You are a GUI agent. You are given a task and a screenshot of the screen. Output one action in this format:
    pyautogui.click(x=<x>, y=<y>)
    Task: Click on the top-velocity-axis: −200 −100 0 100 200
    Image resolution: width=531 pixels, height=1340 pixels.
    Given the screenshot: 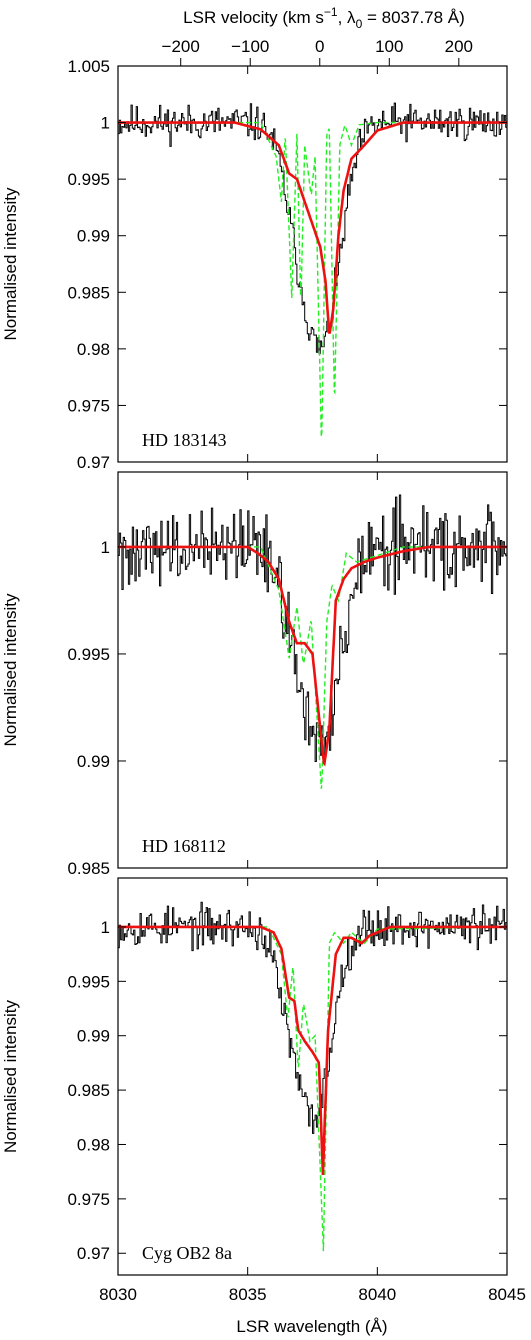 What is the action you would take?
    pyautogui.click(x=317, y=51)
    